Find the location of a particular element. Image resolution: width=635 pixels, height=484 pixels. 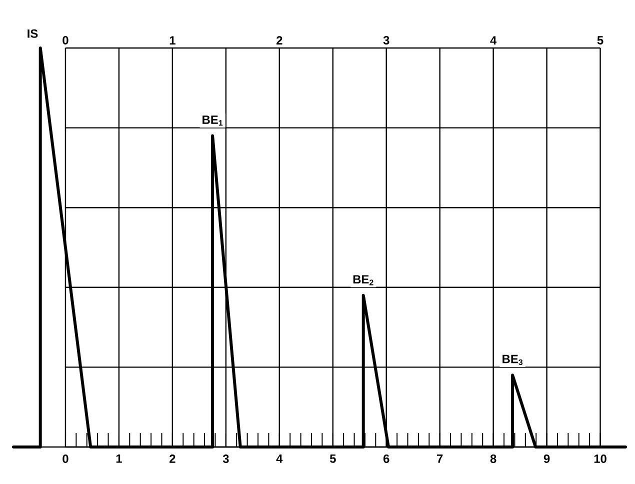

x2-tick-label: 2 is located at coordinates (279, 40).